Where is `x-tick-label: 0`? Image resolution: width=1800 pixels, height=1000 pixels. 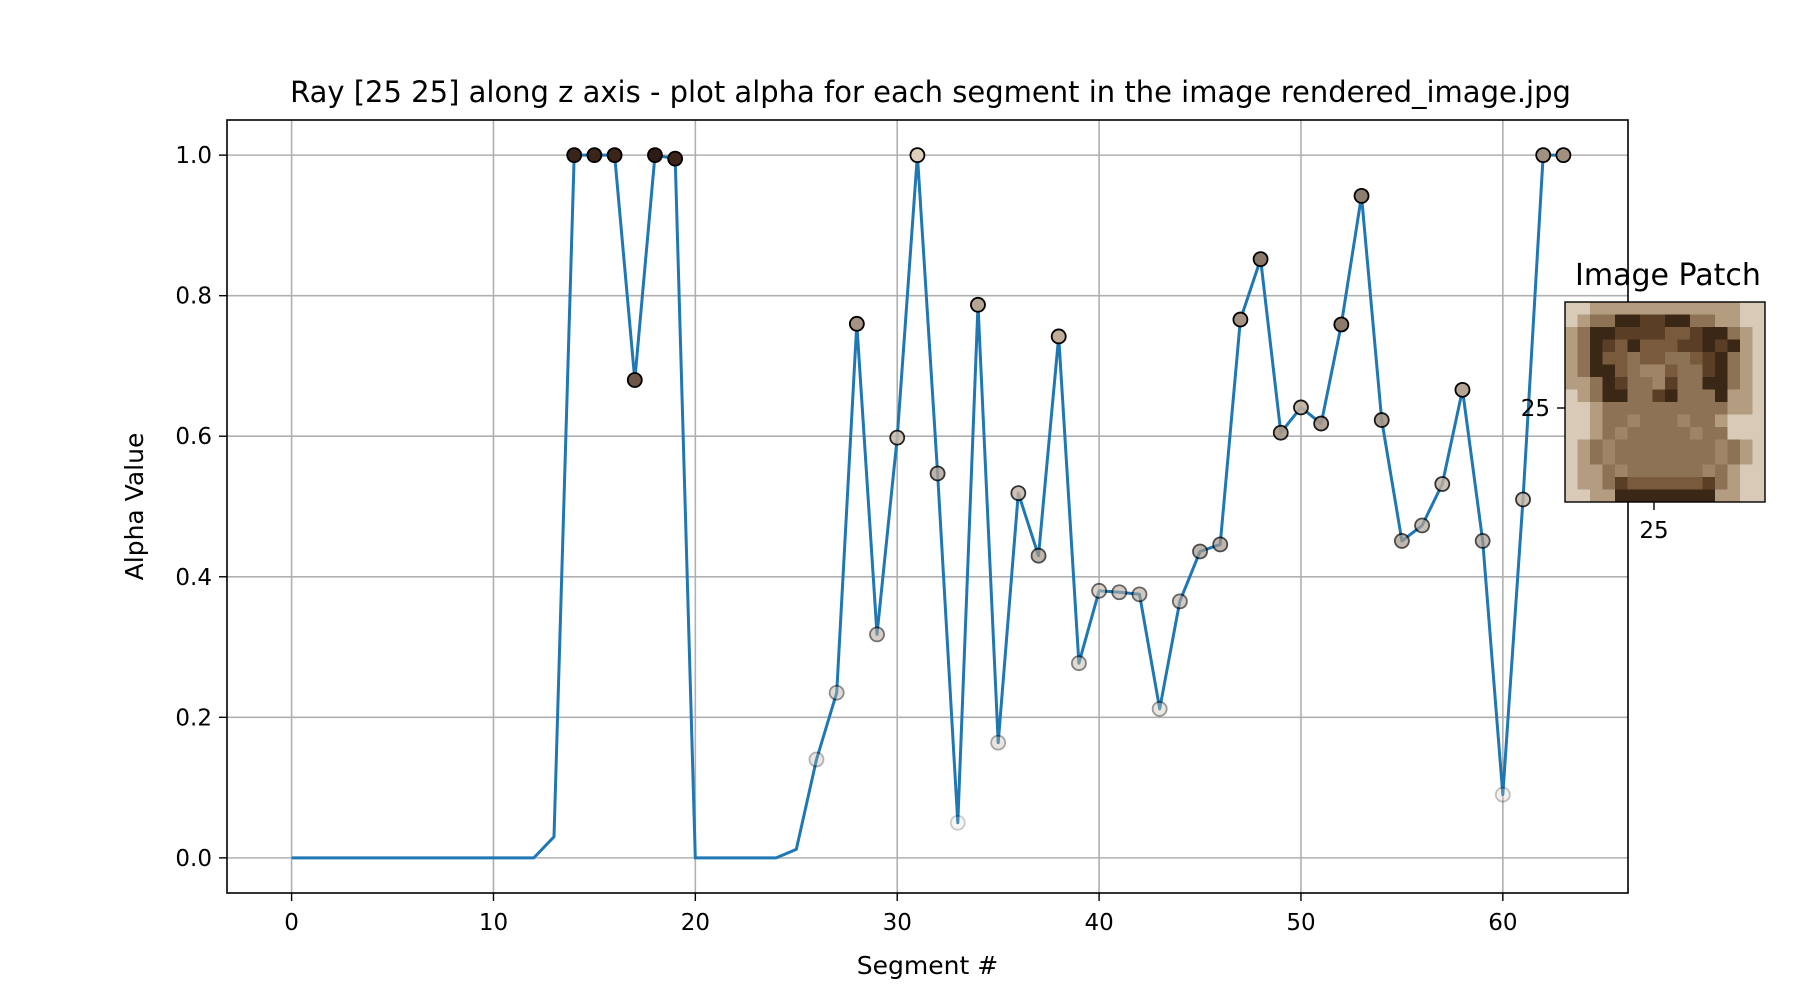 x-tick-label: 0 is located at coordinates (291, 923).